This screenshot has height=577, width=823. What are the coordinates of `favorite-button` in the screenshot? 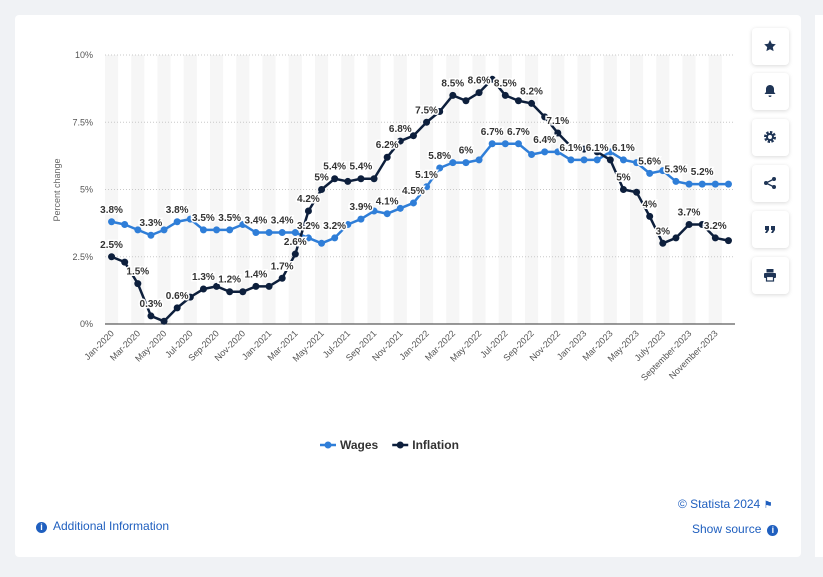 It's located at (770, 46).